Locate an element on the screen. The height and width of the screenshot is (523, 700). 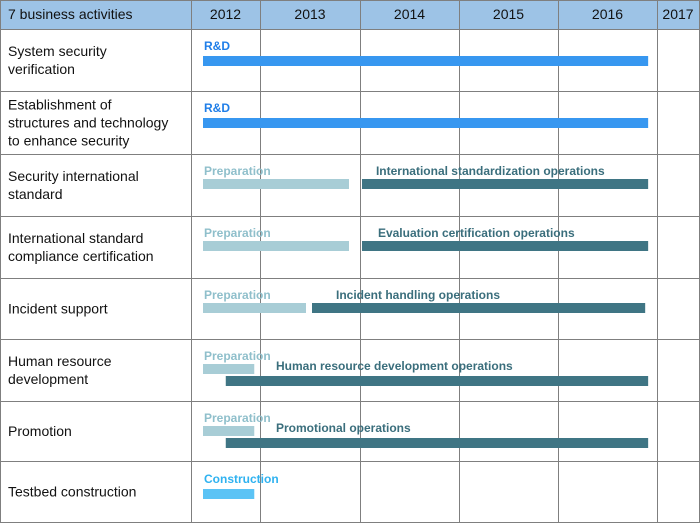
bar-0-rd is located at coordinates (426, 61).